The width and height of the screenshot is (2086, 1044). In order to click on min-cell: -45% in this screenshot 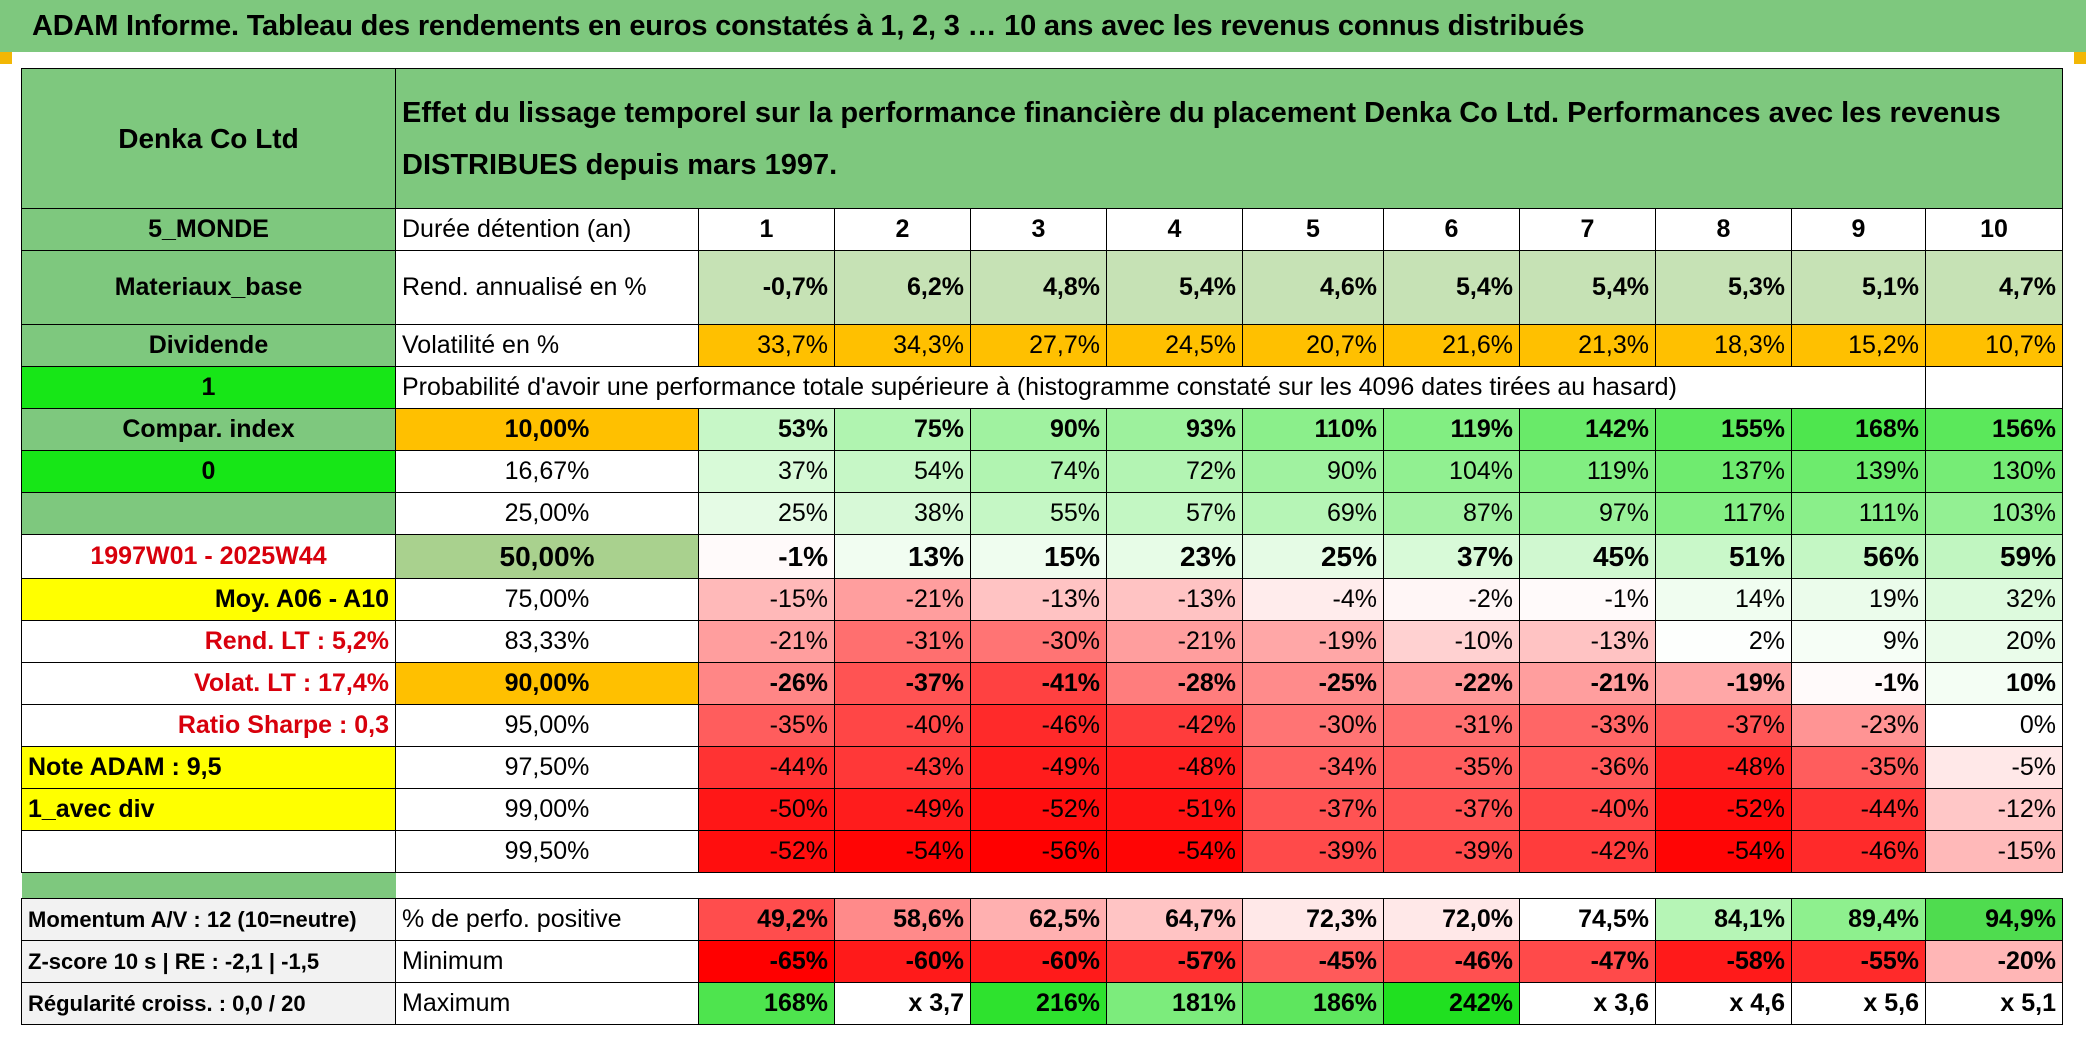, I will do `click(1313, 961)`.